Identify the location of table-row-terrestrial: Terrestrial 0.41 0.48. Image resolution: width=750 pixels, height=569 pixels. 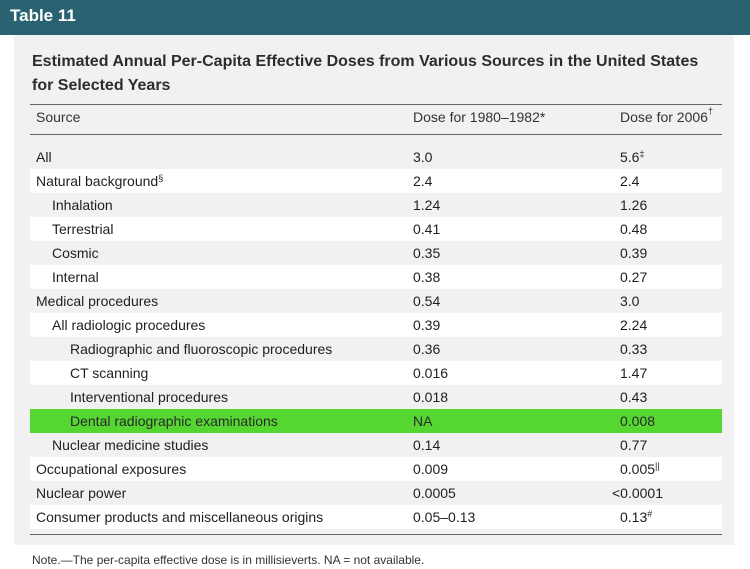
(376, 229).